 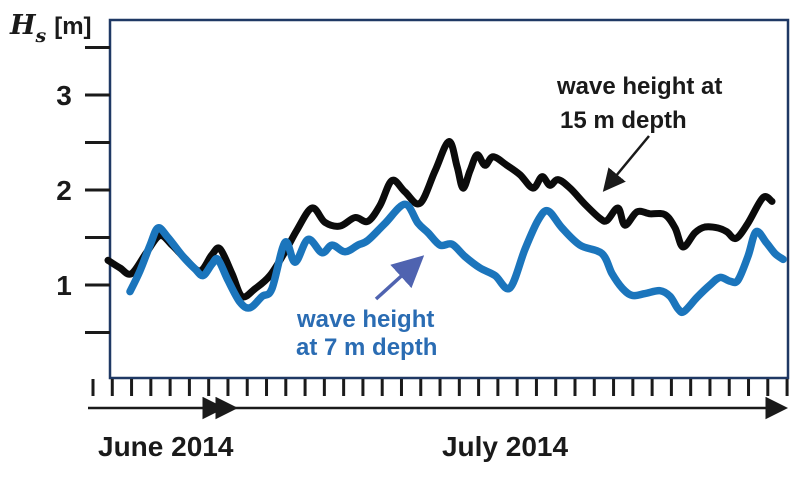 What do you see at coordinates (365, 319) in the screenshot?
I see `annotation-7m-line1: wave height` at bounding box center [365, 319].